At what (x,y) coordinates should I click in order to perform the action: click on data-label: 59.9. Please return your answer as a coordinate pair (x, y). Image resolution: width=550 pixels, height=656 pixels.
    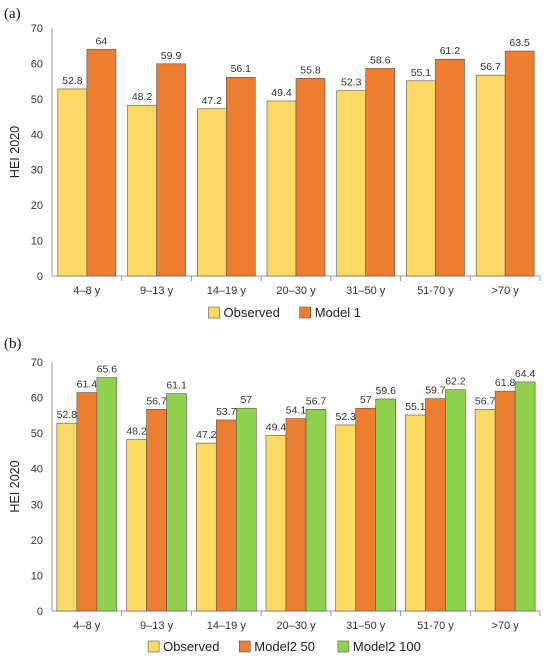
    Looking at the image, I should click on (171, 56).